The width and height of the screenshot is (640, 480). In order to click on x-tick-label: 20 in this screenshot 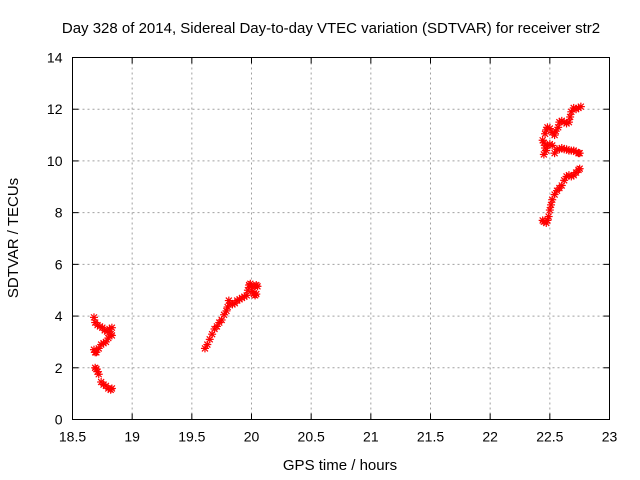, I will do `click(252, 437)`.